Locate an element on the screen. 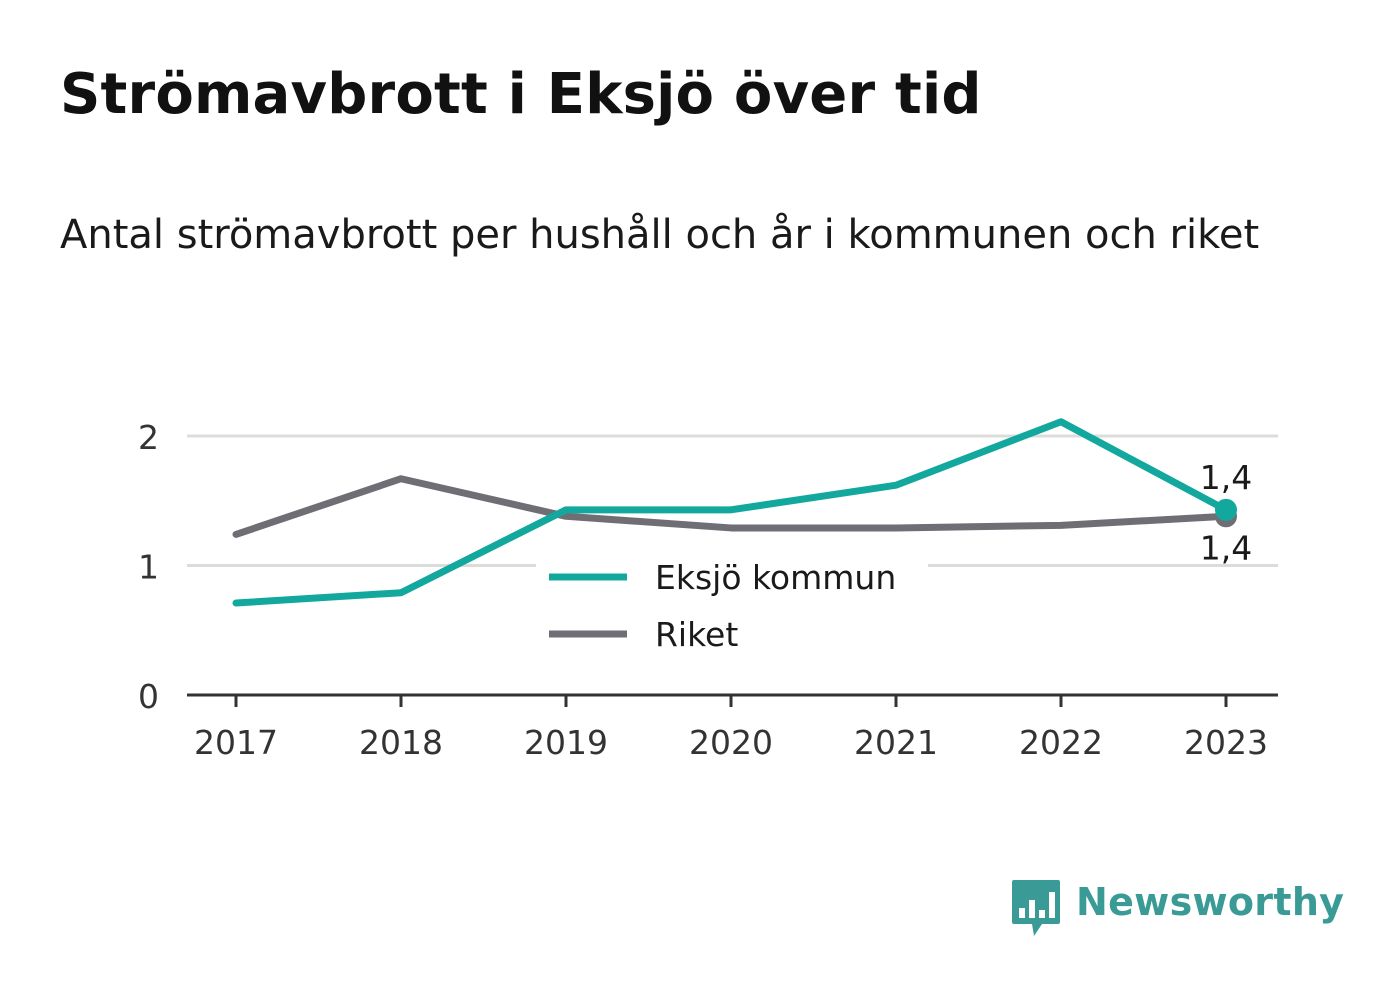 The width and height of the screenshot is (1382, 999). series-lines is located at coordinates (734, 512).